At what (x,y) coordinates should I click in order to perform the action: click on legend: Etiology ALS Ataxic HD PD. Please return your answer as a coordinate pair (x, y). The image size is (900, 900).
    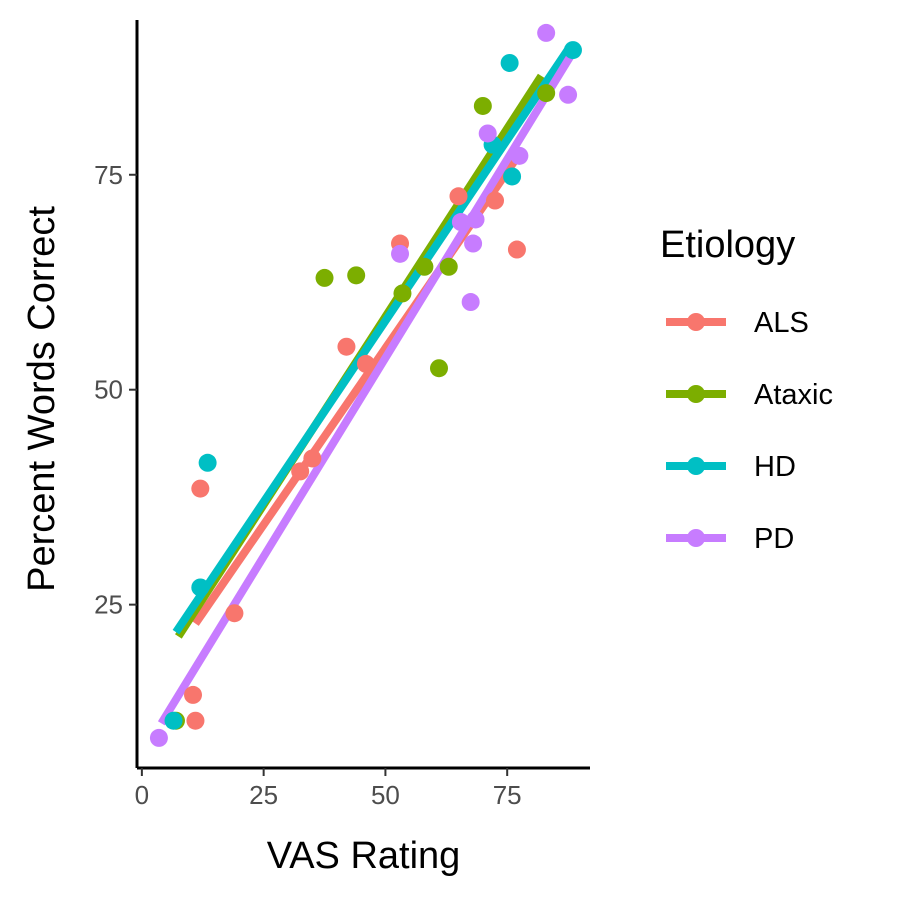
    Looking at the image, I should click on (746, 389).